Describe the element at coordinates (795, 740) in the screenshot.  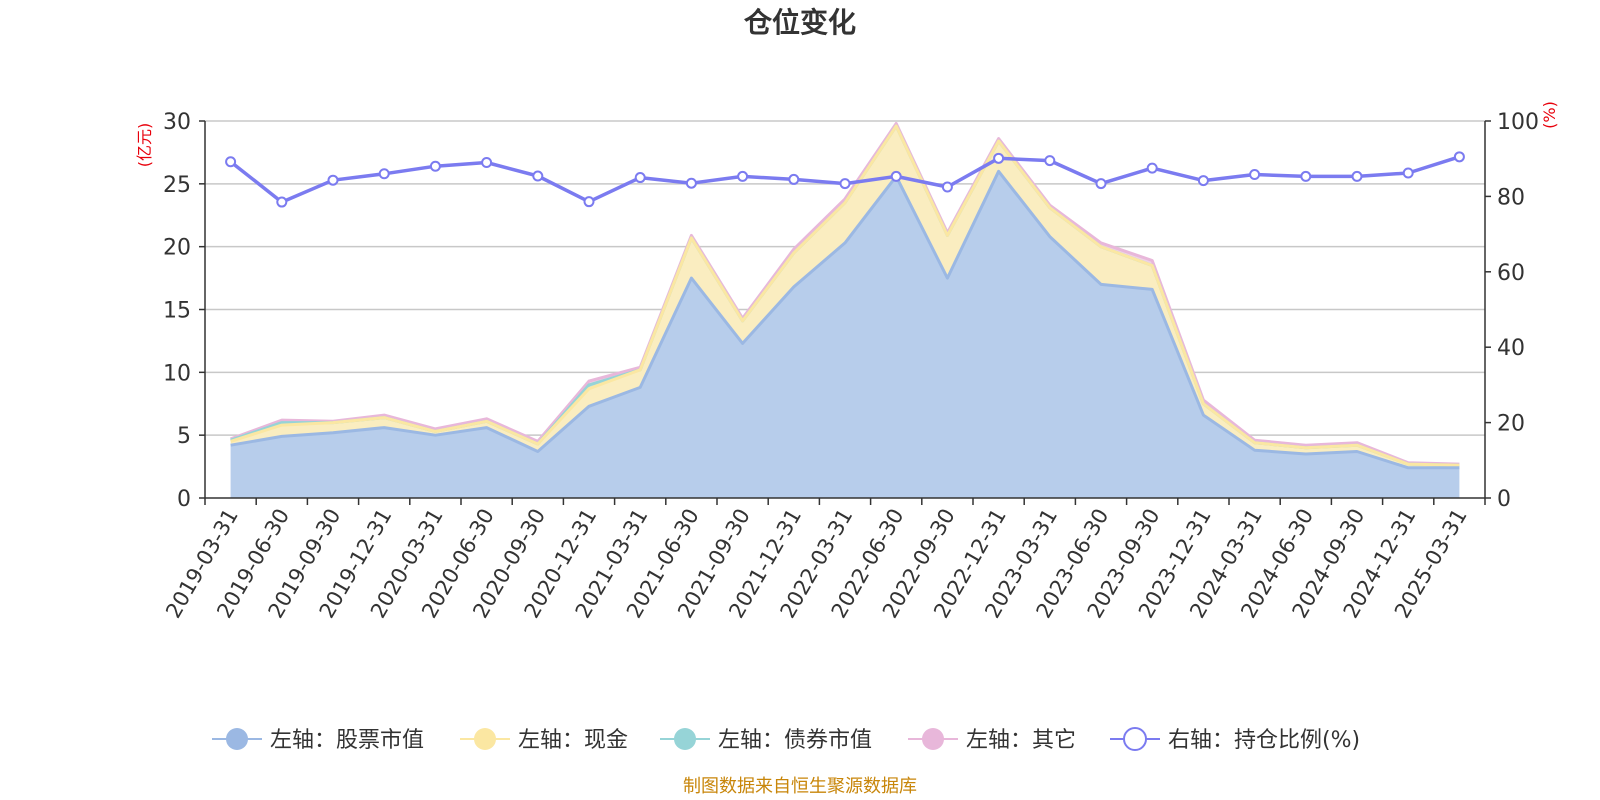
I see `legend-label: 左轴：债券市值` at that location.